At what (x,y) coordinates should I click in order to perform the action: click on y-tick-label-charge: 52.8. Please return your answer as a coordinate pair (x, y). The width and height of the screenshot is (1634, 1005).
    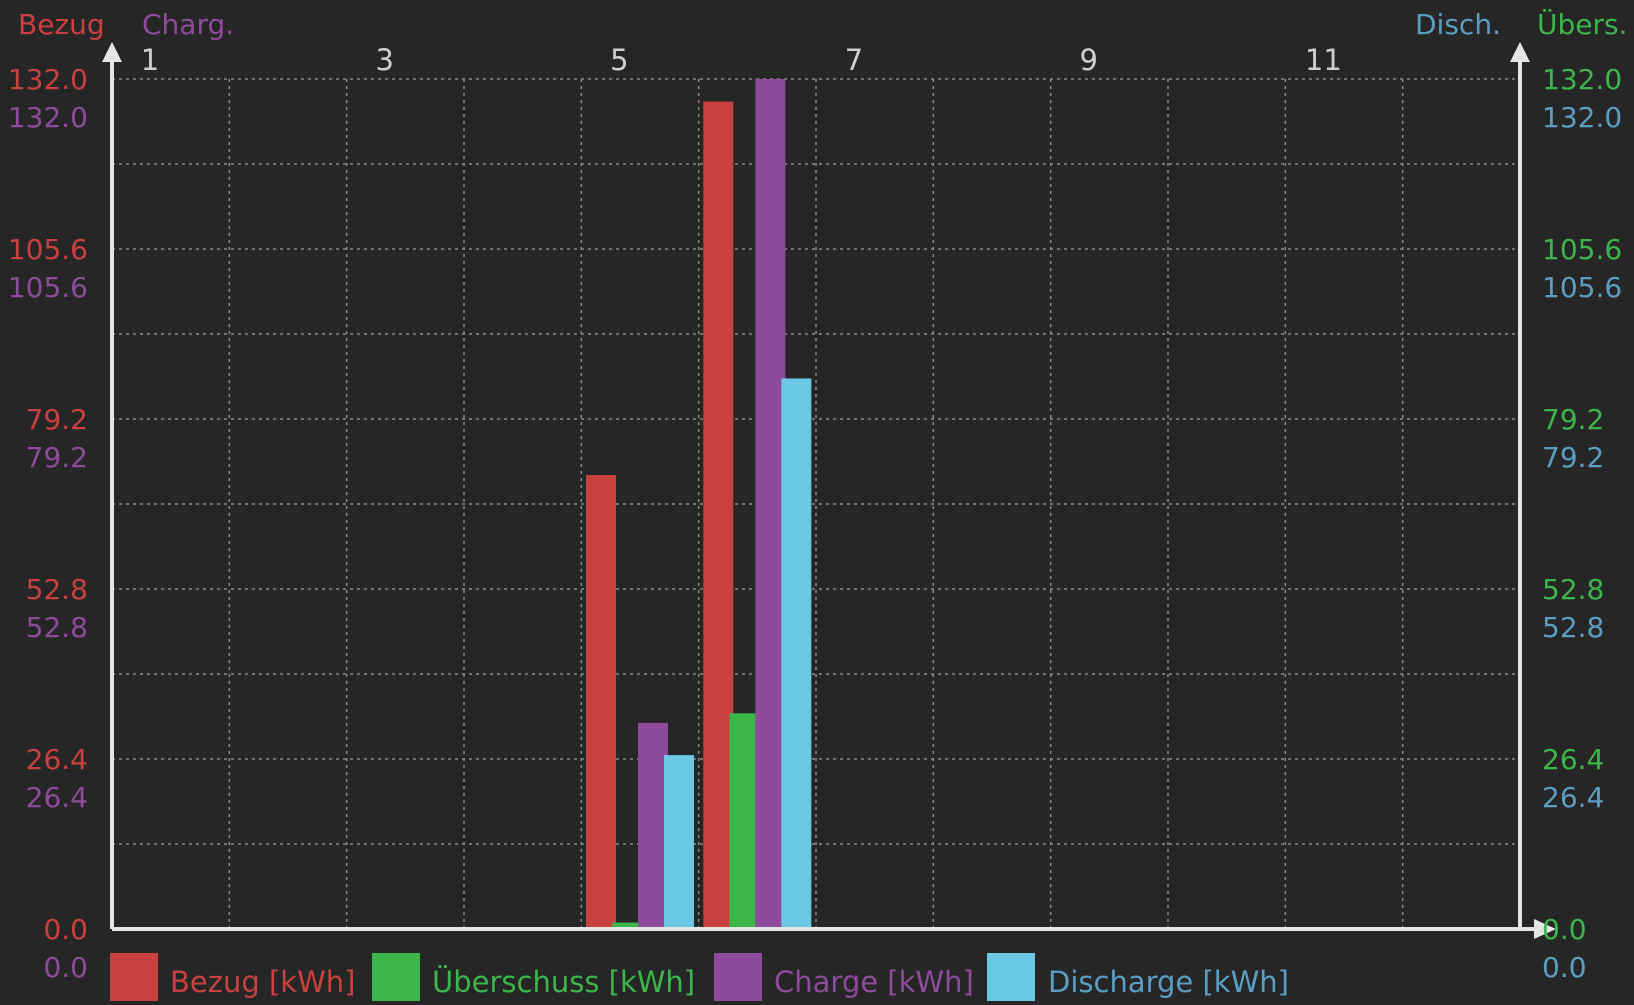
    Looking at the image, I should click on (57, 627).